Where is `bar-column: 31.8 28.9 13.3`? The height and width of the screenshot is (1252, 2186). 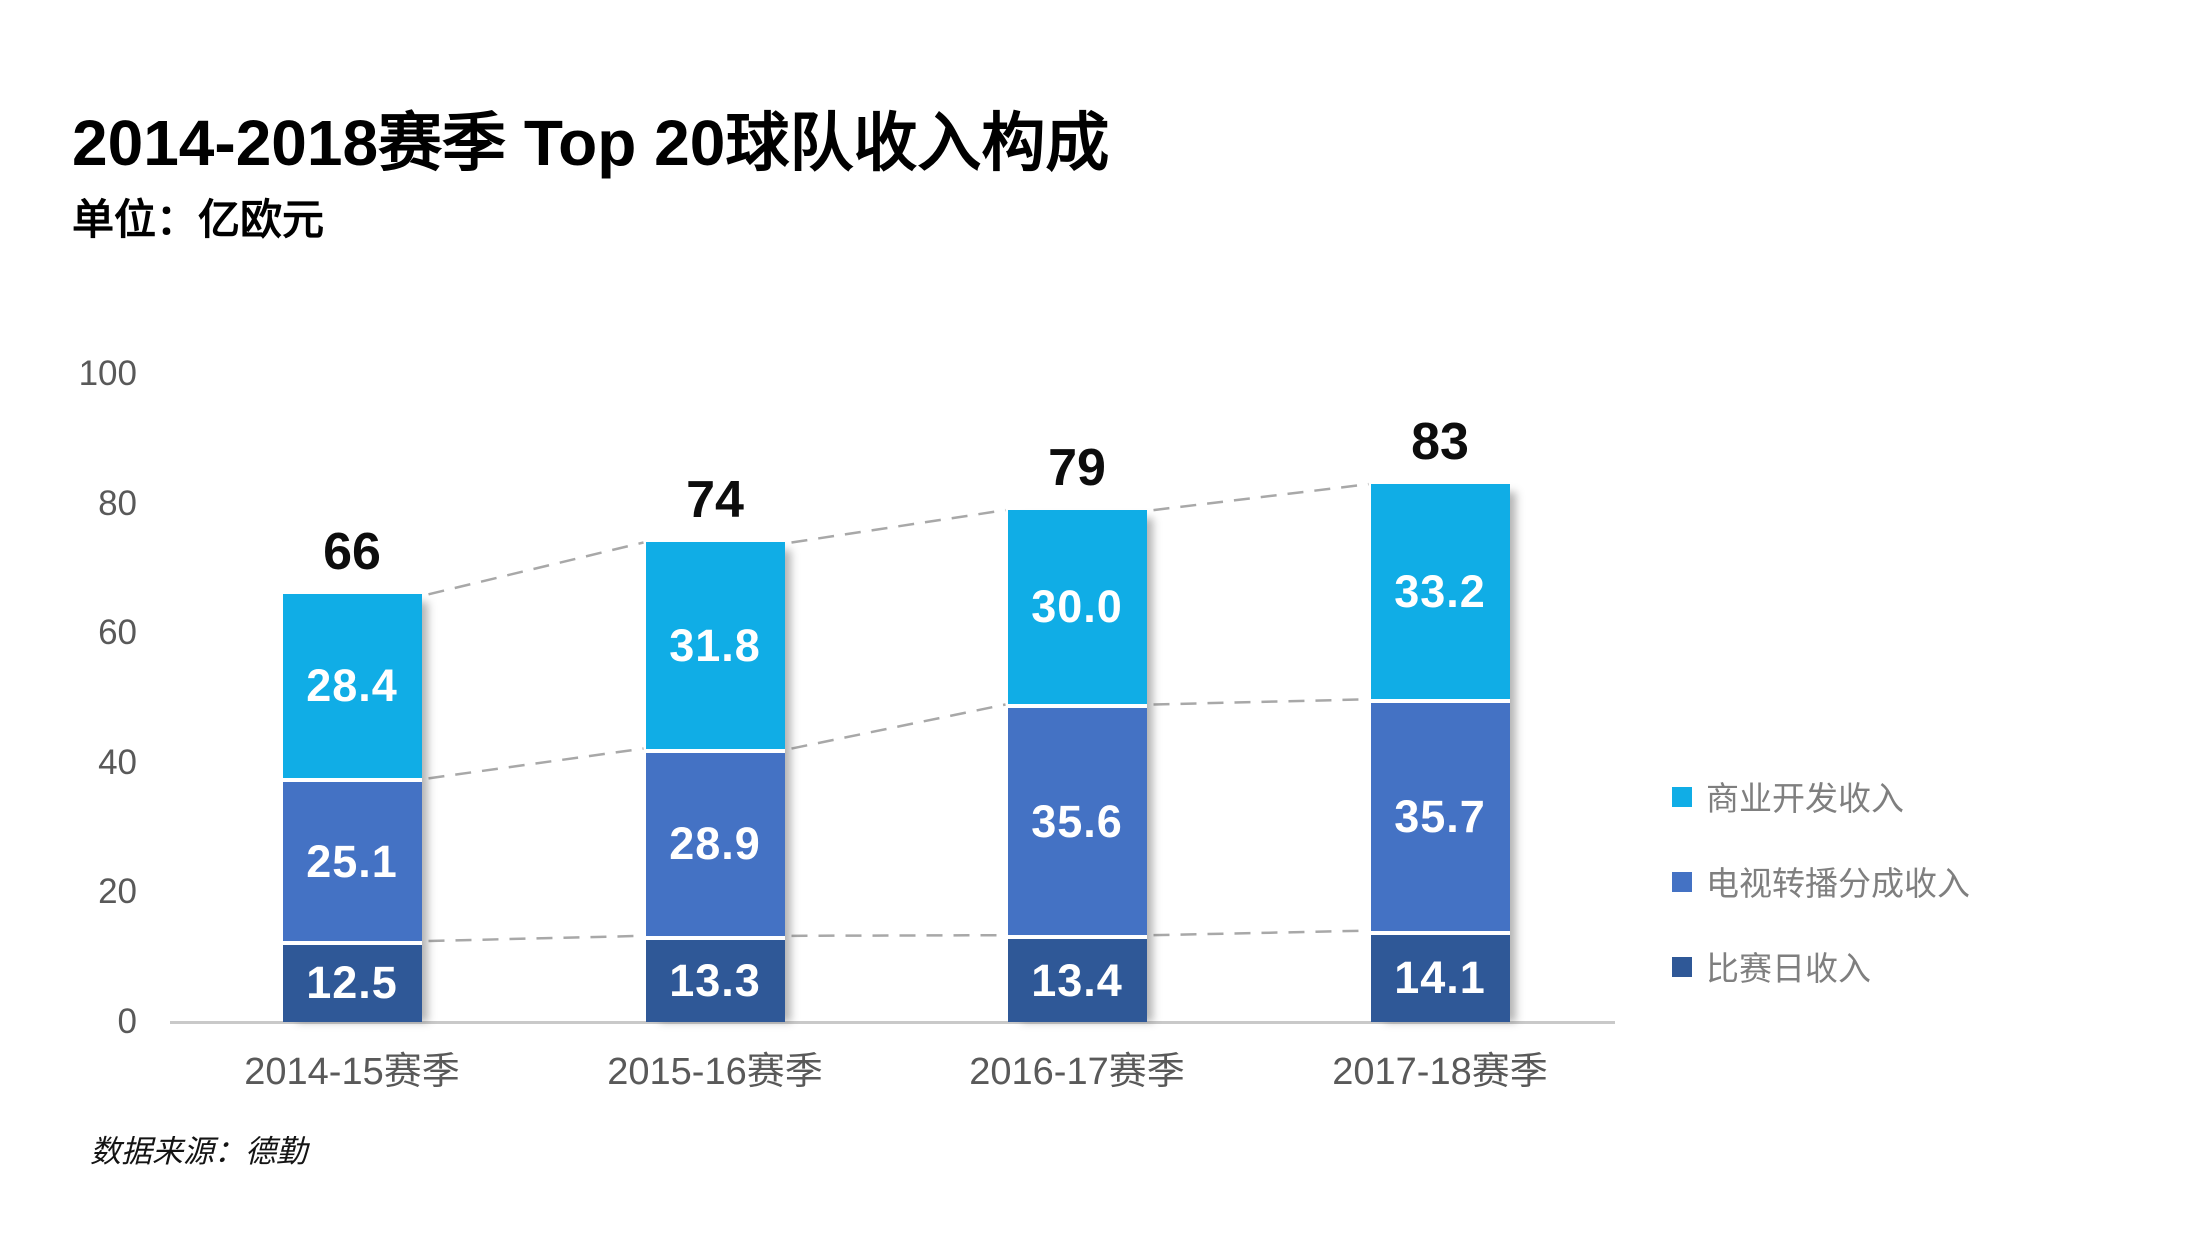
bar-column: 31.8 28.9 13.3 is located at coordinates (715, 782).